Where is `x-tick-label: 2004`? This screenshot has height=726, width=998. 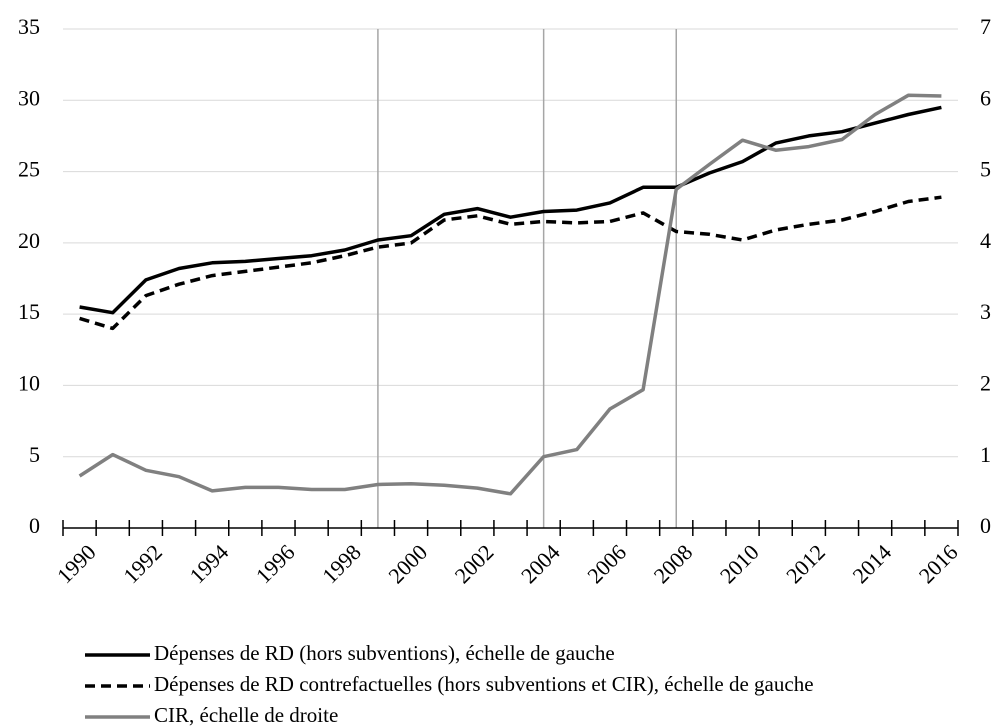
x-tick-label: 2004 is located at coordinates (540, 563).